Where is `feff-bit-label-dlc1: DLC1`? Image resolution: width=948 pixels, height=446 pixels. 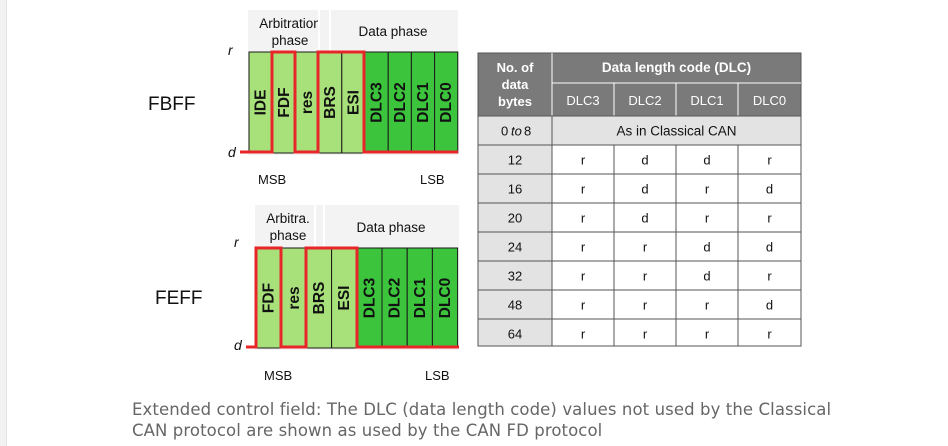
feff-bit-label-dlc1: DLC1 is located at coordinates (420, 297).